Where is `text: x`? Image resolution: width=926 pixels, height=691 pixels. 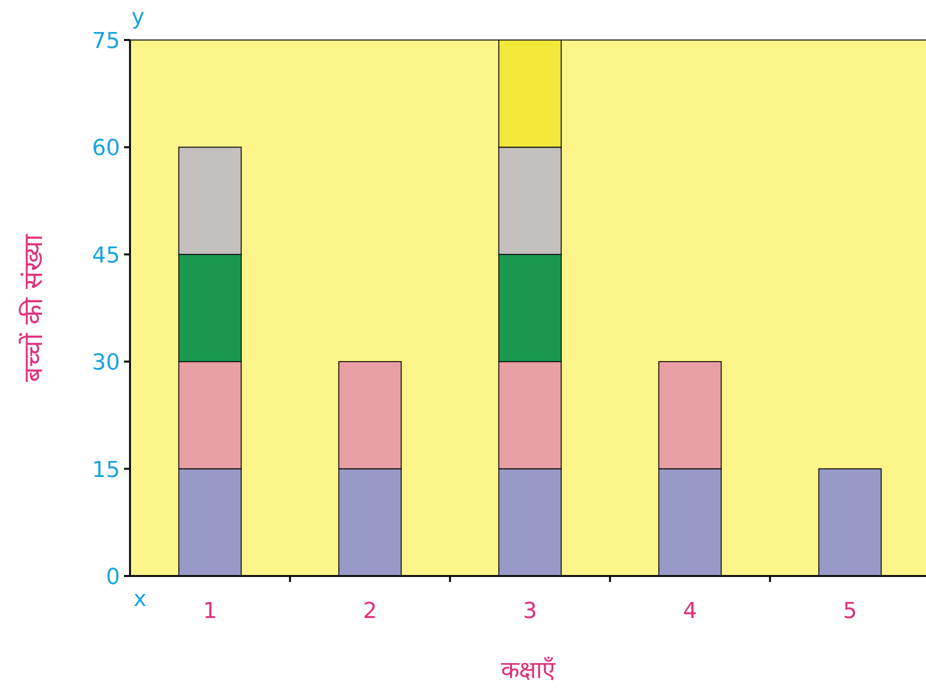 text: x is located at coordinates (140, 599).